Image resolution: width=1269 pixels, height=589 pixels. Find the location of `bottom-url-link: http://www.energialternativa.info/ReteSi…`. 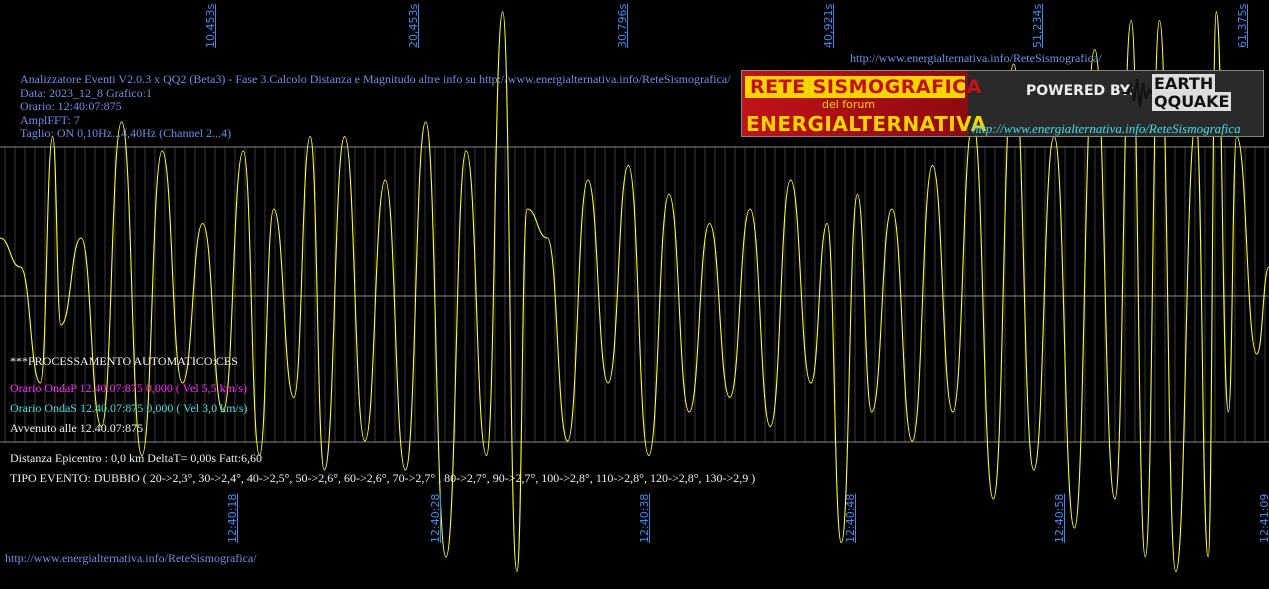

bottom-url-link: http://www.energialternativa.info/ReteSi… is located at coordinates (131, 558).